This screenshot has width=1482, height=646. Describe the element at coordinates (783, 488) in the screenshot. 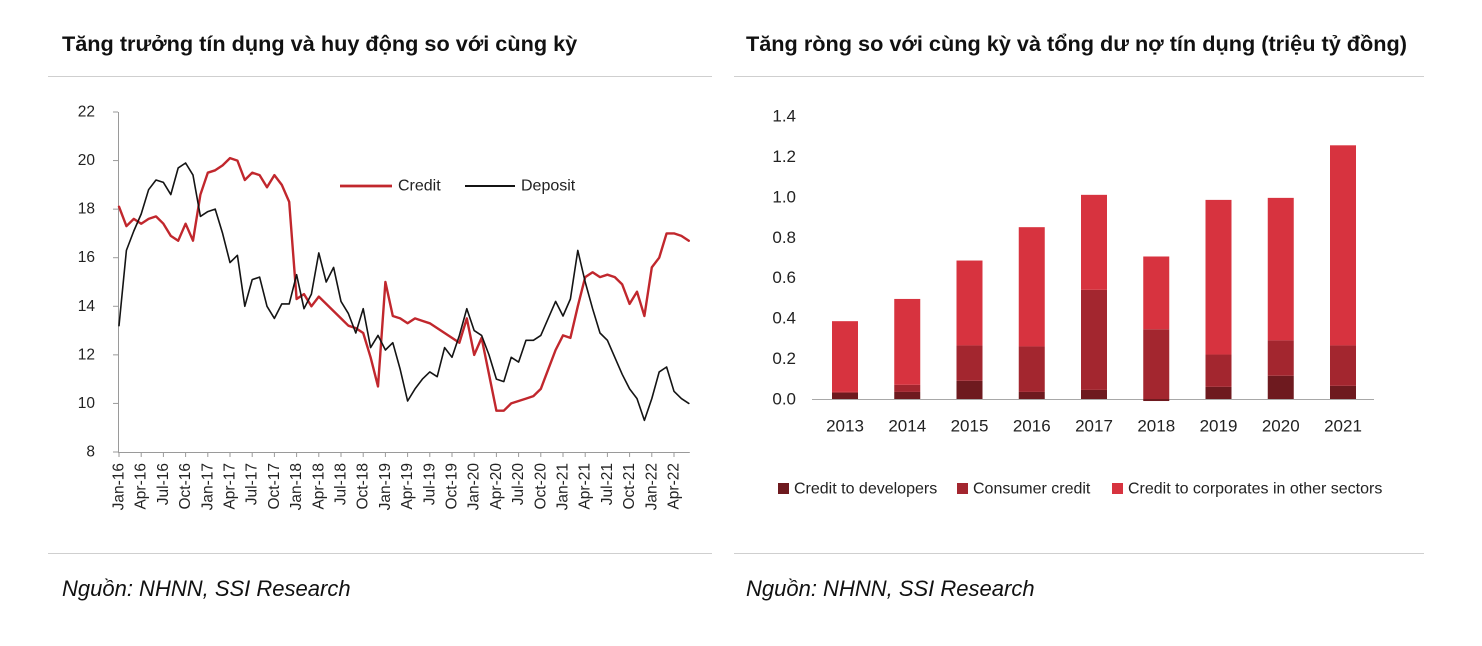

I see `legend-swatch-credit-to-developers` at that location.